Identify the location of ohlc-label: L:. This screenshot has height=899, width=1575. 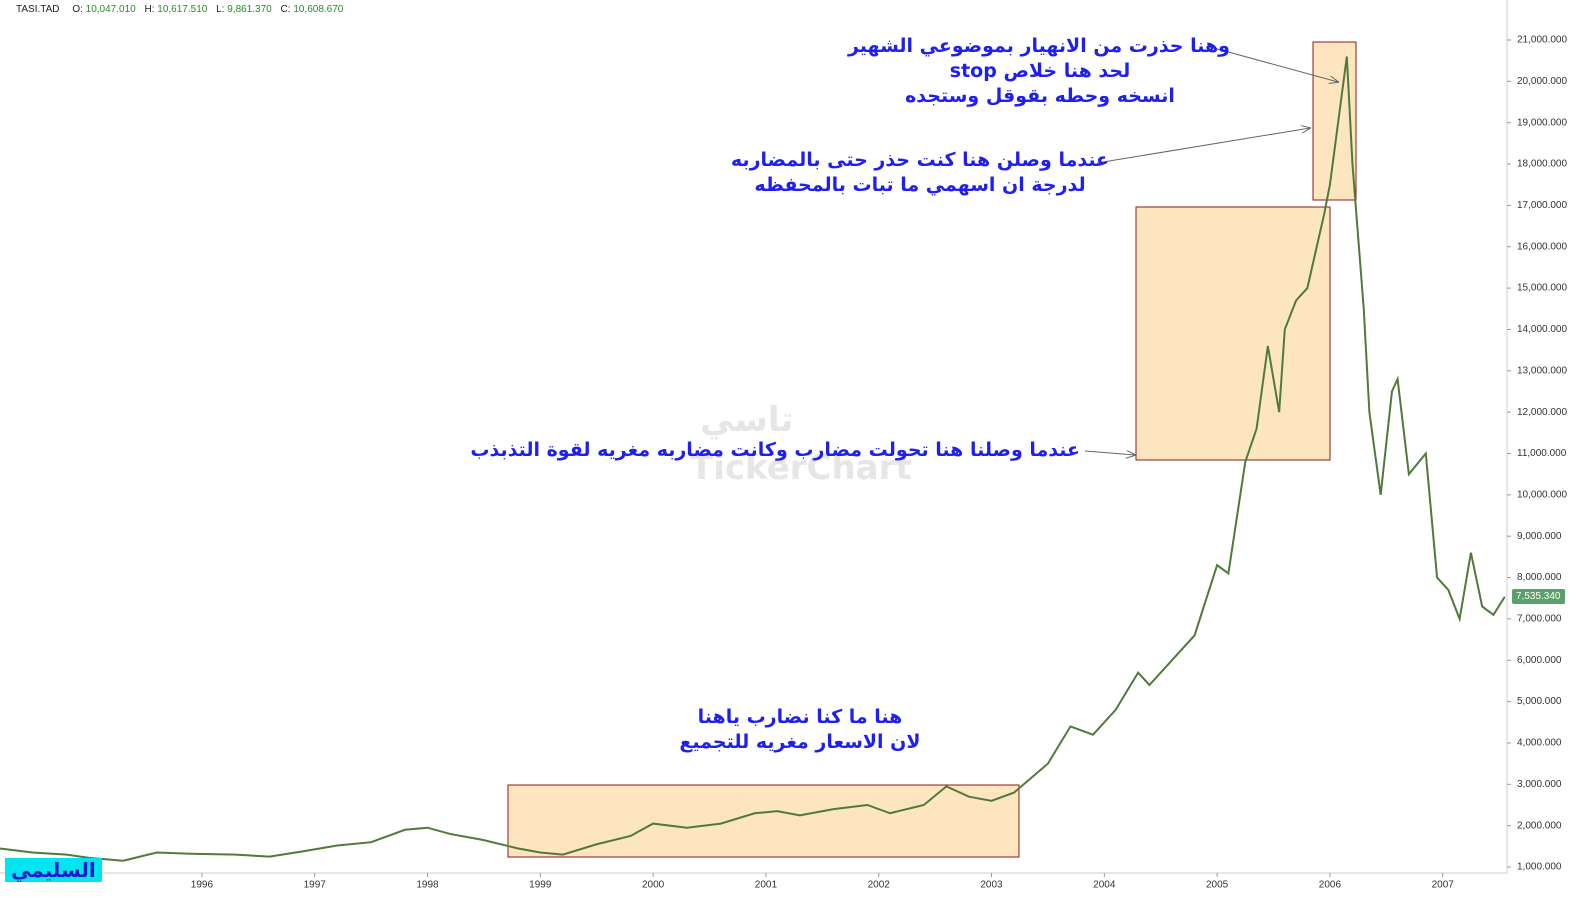
(220, 9).